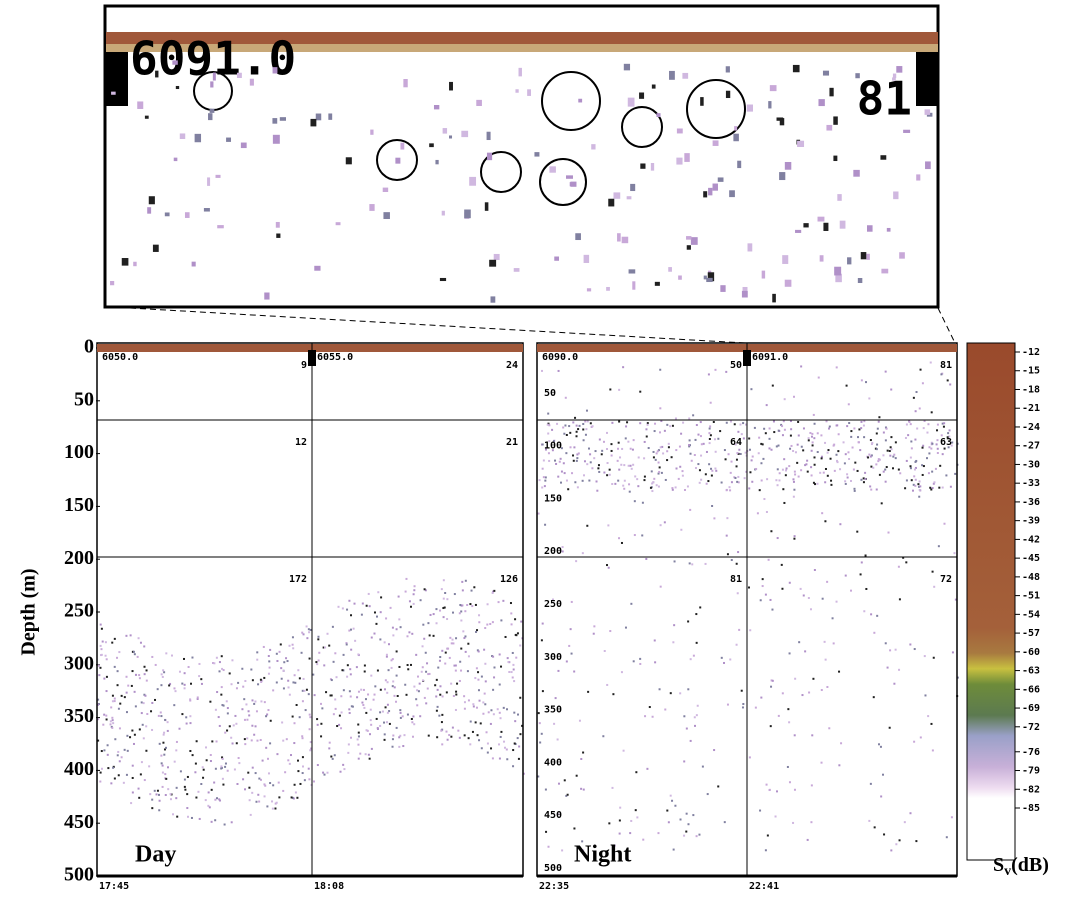  What do you see at coordinates (1021, 867) in the screenshot?
I see `colorbar-label: Sv(dB)` at bounding box center [1021, 867].